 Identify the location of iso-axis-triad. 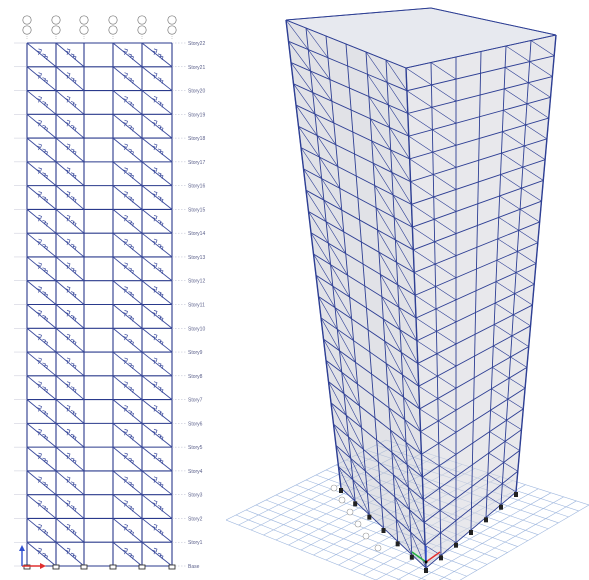
(426, 555).